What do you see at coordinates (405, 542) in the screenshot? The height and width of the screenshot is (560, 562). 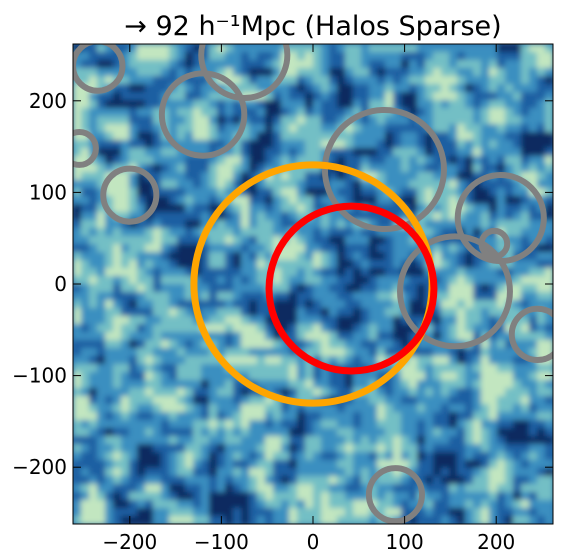 I see `x-tick-label: 100` at bounding box center [405, 542].